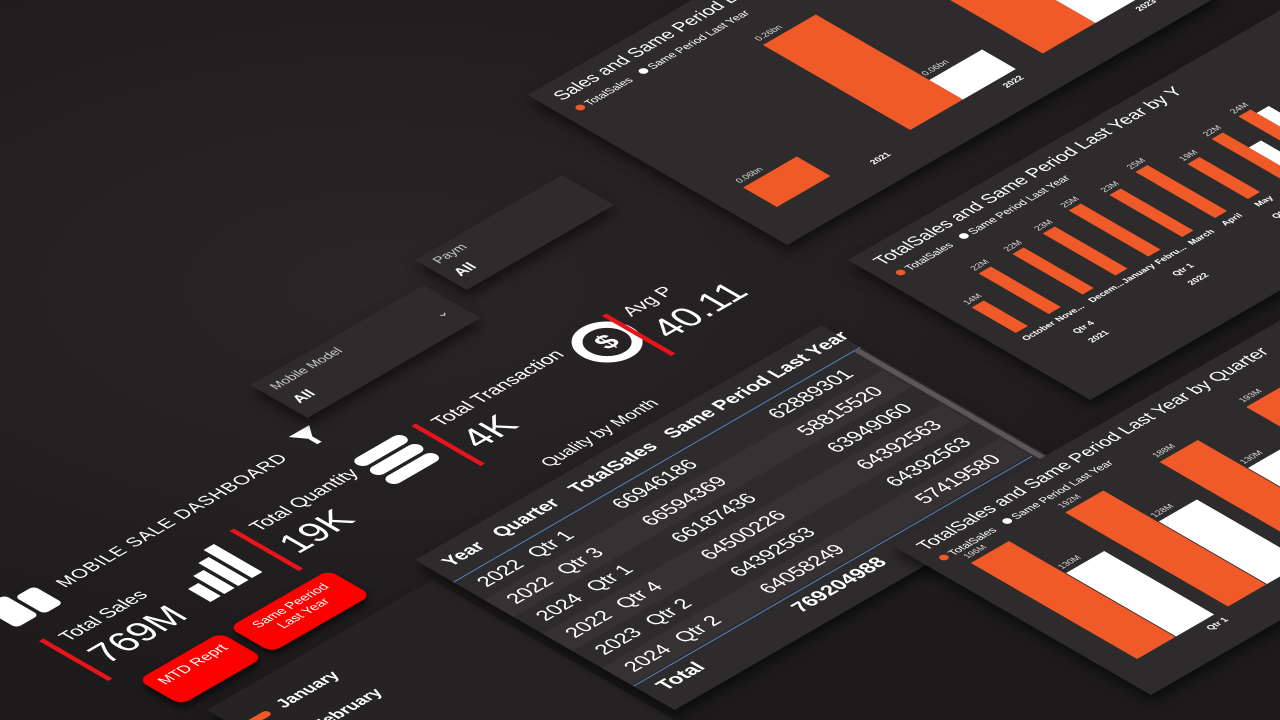  What do you see at coordinates (309, 437) in the screenshot?
I see `filter-icon` at bounding box center [309, 437].